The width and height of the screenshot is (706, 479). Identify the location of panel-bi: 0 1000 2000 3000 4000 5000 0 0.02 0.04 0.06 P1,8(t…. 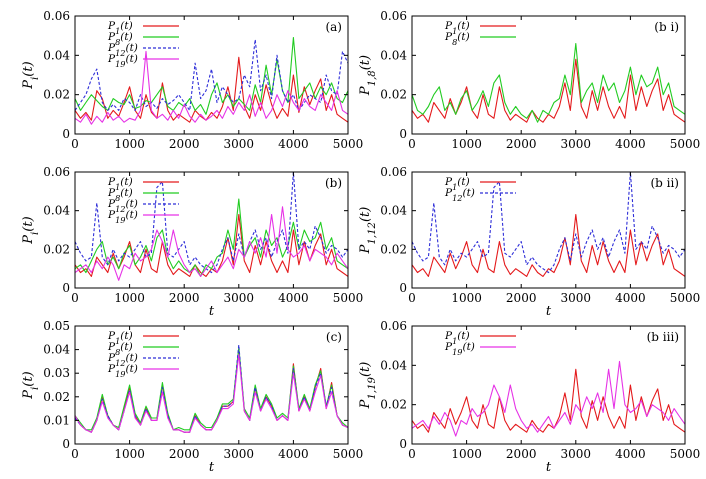
(529, 80).